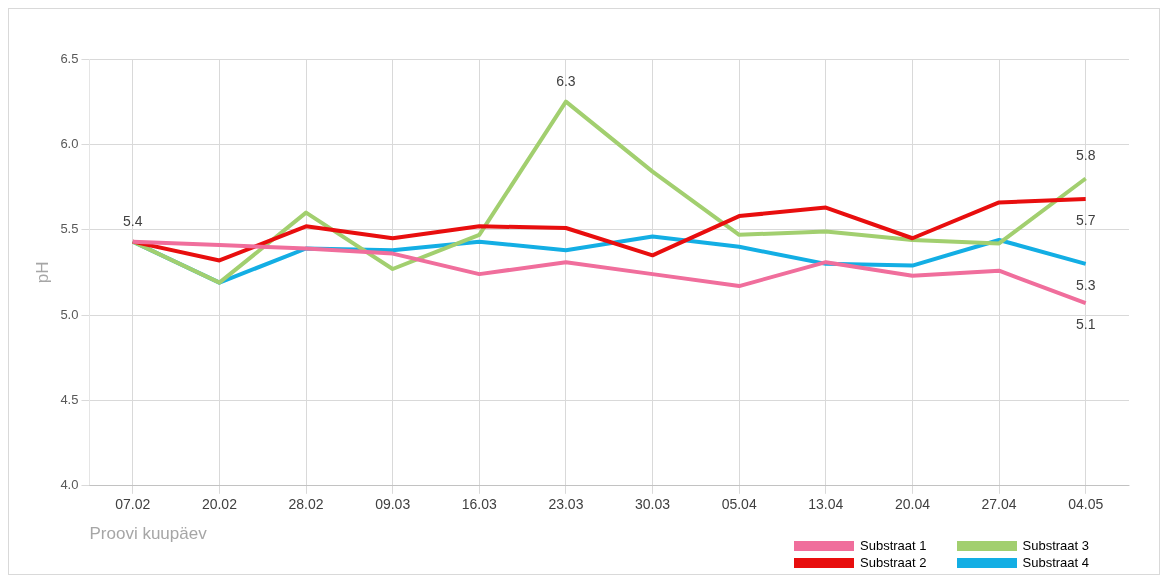 The height and width of the screenshot is (585, 1171). Describe the element at coordinates (1085, 219) in the screenshot. I see `annotation: 5.7` at that location.